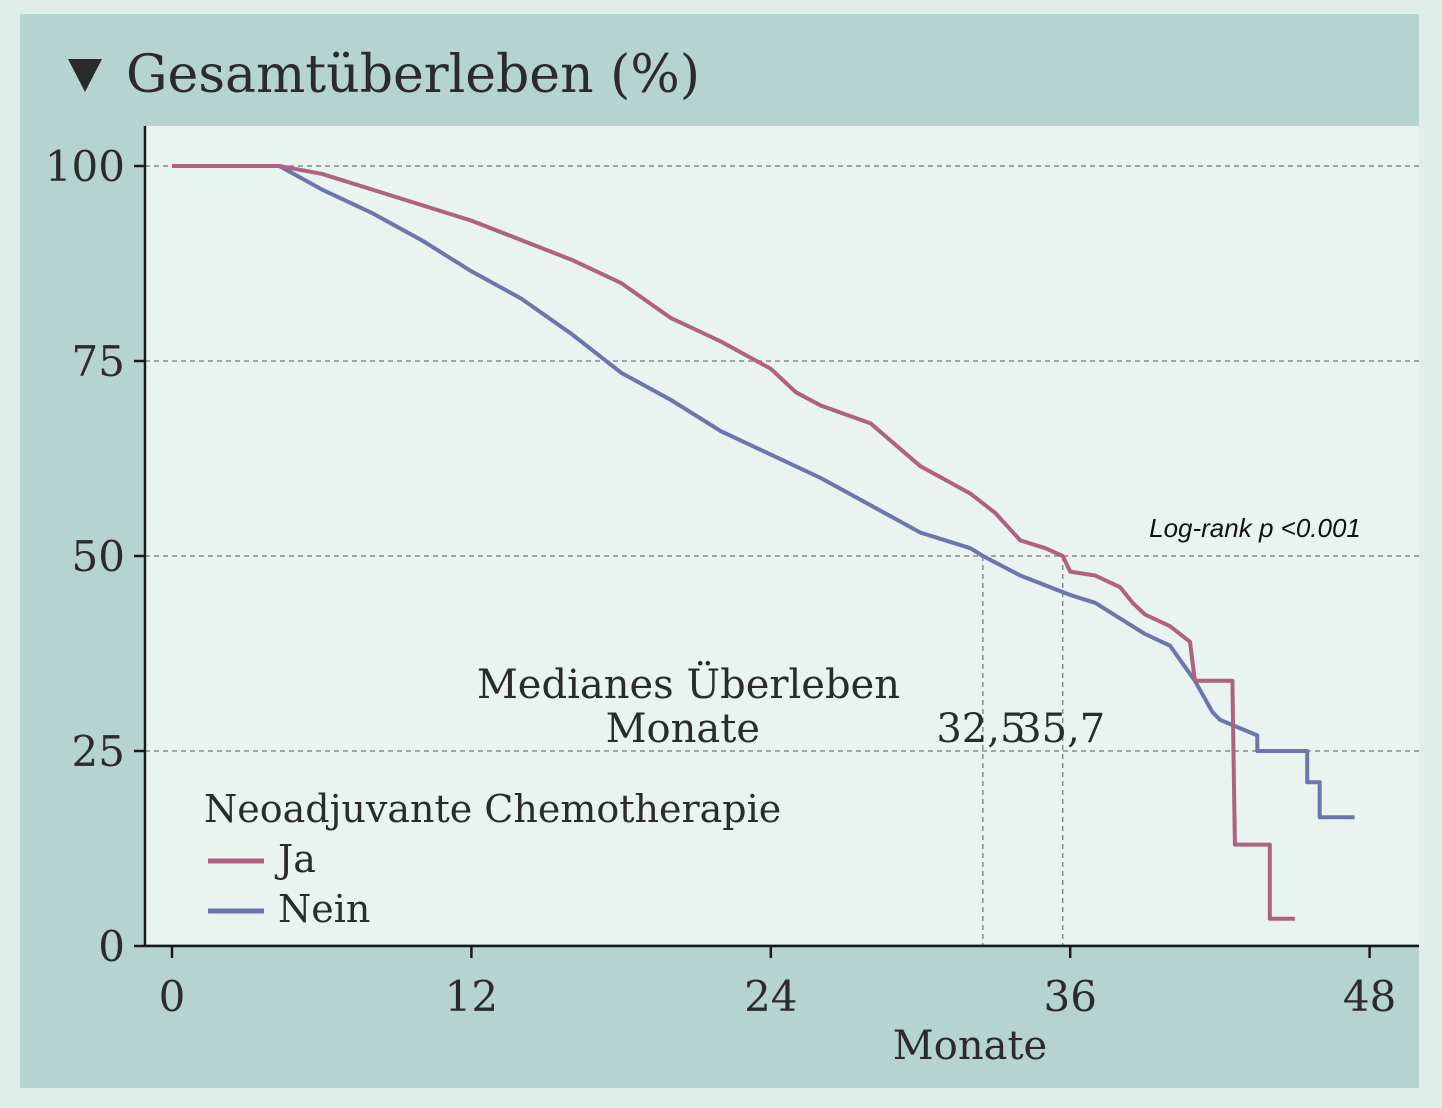 The height and width of the screenshot is (1108, 1442). Describe the element at coordinates (111, 946) in the screenshot. I see `y-tick-label-0: 0` at that location.